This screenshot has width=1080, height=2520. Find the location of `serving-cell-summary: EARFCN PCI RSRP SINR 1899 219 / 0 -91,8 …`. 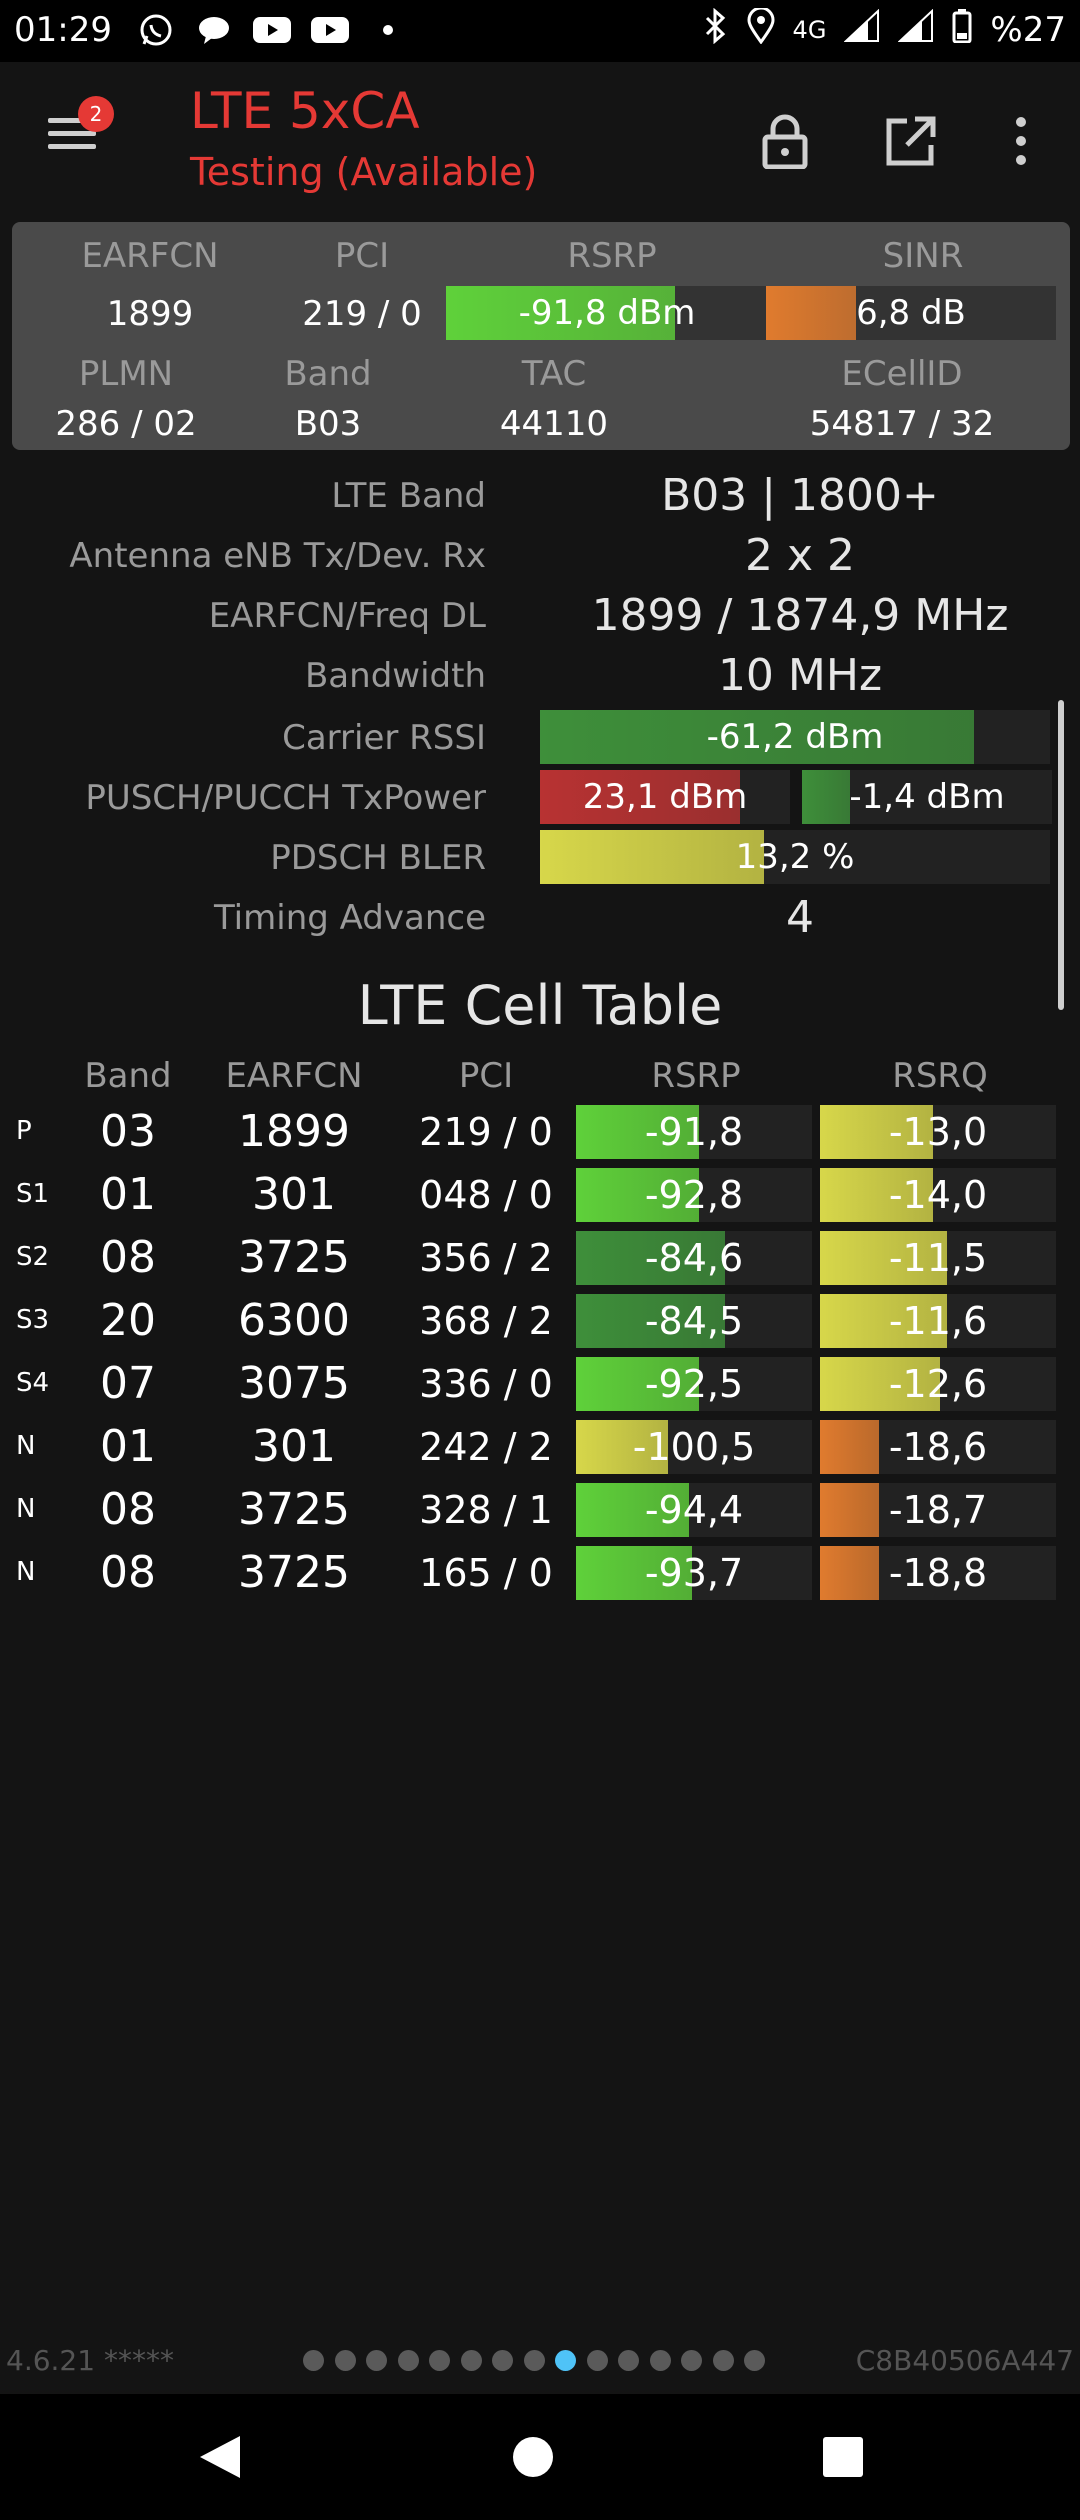

serving-cell-summary: EARFCN PCI RSRP SINR 1899 219 / 0 -91,8 … is located at coordinates (541, 336).